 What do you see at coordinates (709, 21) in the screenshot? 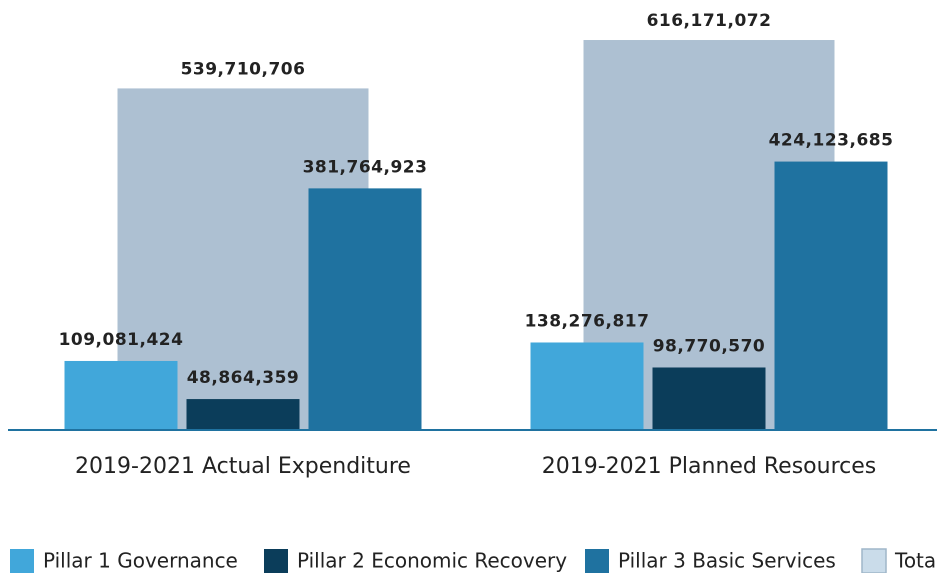
I see `data-label: 616,171,072` at bounding box center [709, 21].